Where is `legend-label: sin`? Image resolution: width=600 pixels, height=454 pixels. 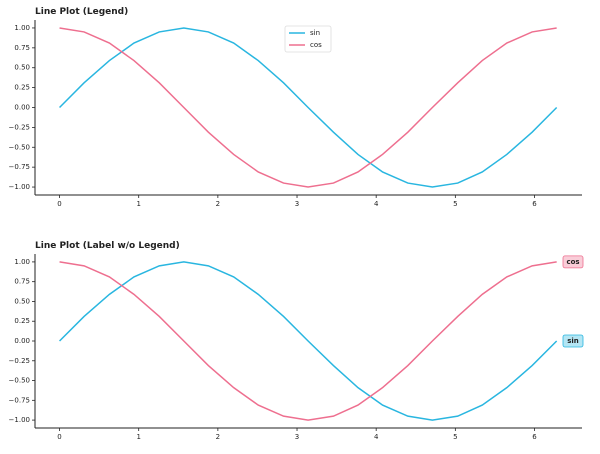
legend-label: sin is located at coordinates (315, 33).